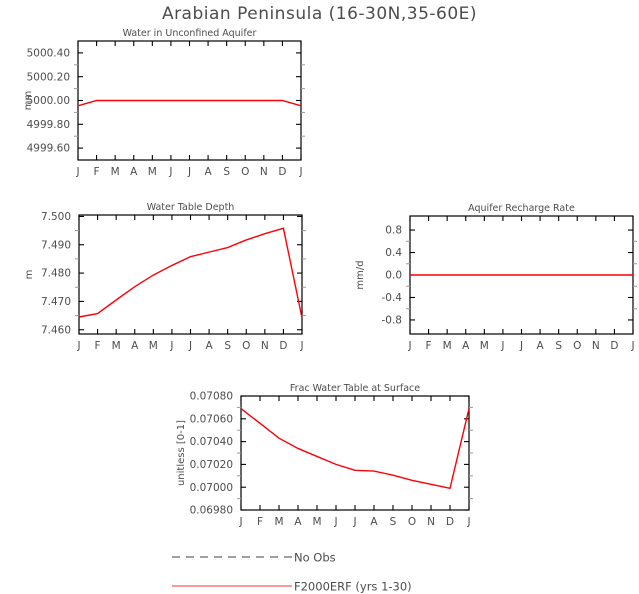 The height and width of the screenshot is (594, 639). I want to click on legend-label-2: F2000ERF (yrs 1-30), so click(353, 587).